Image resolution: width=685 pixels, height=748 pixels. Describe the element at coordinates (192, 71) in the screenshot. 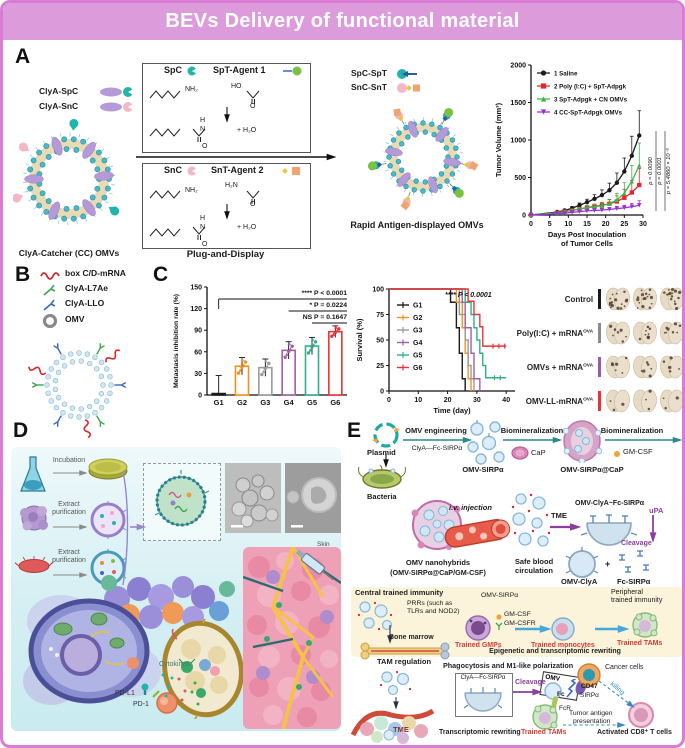

I see `spc-pacman-icon` at that location.